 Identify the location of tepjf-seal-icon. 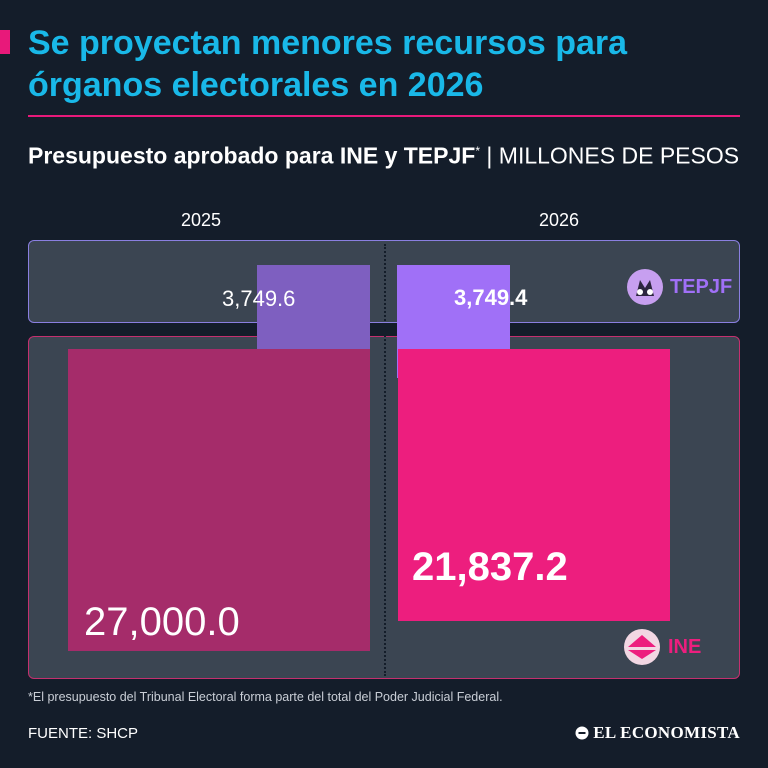
(645, 287).